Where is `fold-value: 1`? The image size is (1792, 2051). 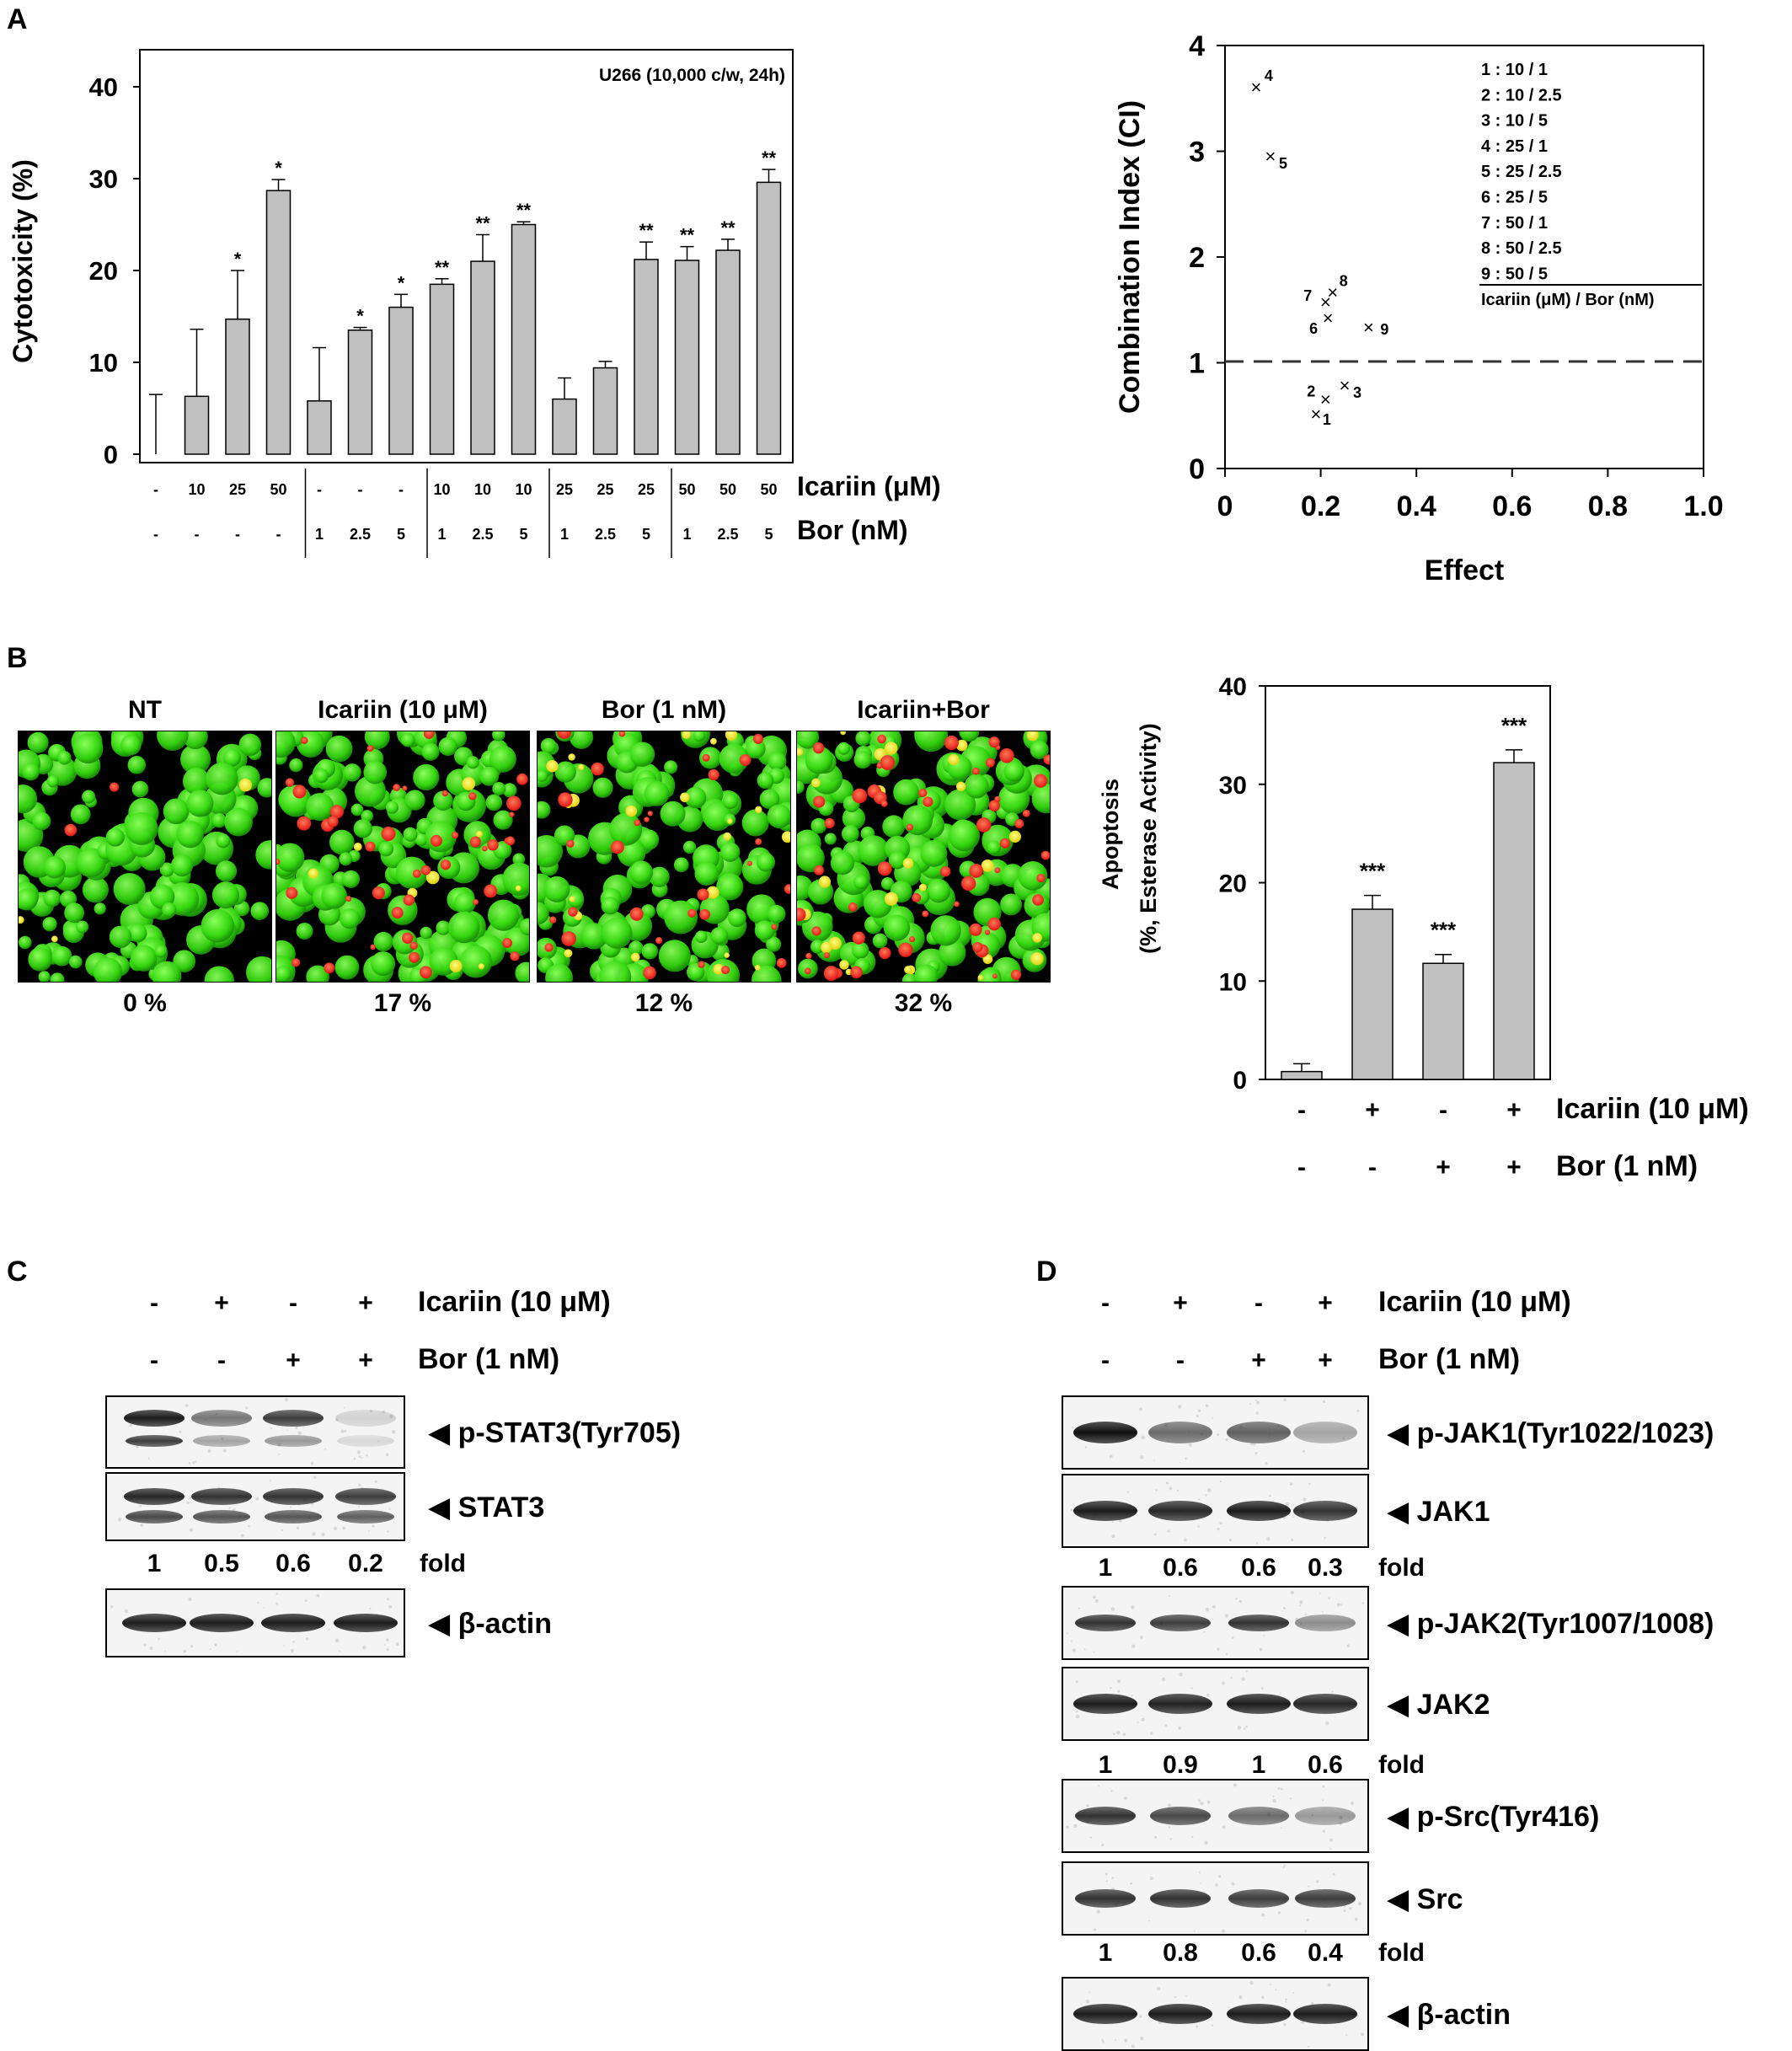 fold-value: 1 is located at coordinates (1106, 1765).